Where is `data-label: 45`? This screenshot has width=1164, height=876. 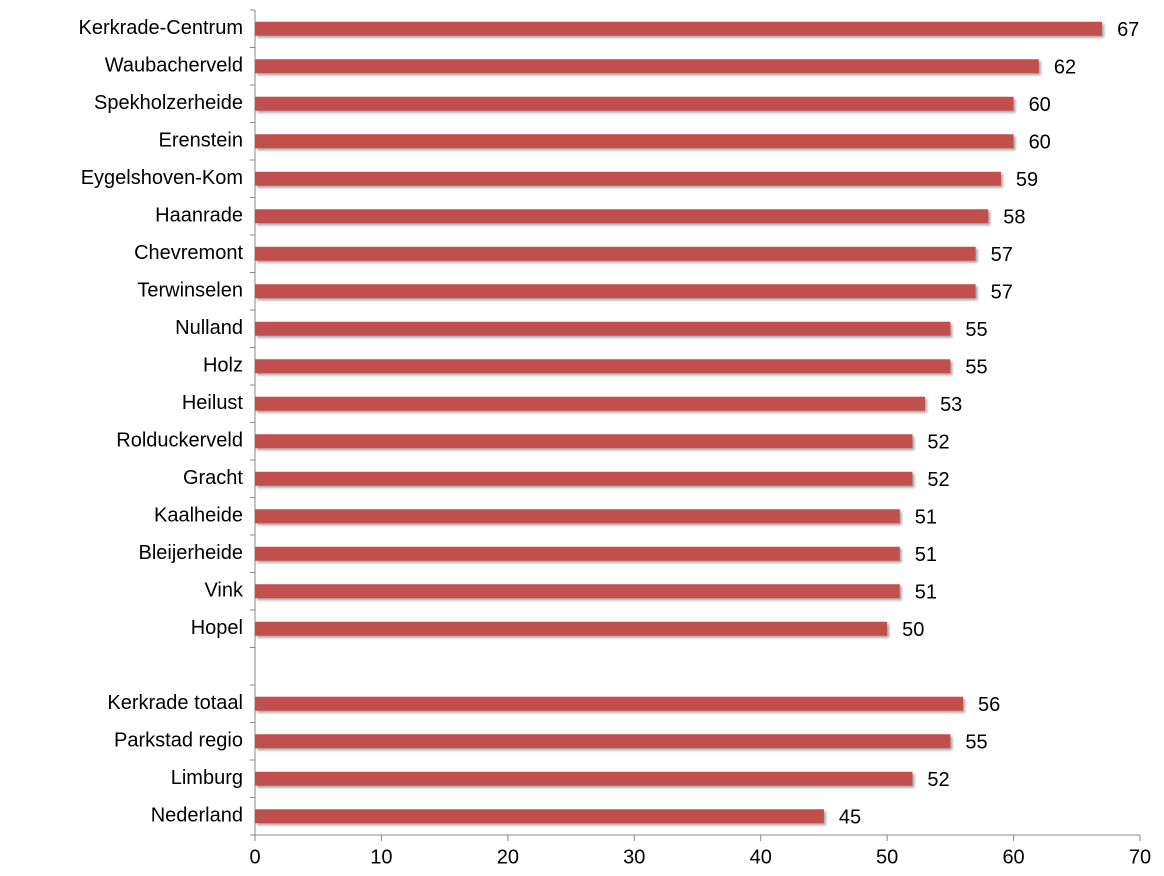 data-label: 45 is located at coordinates (850, 818).